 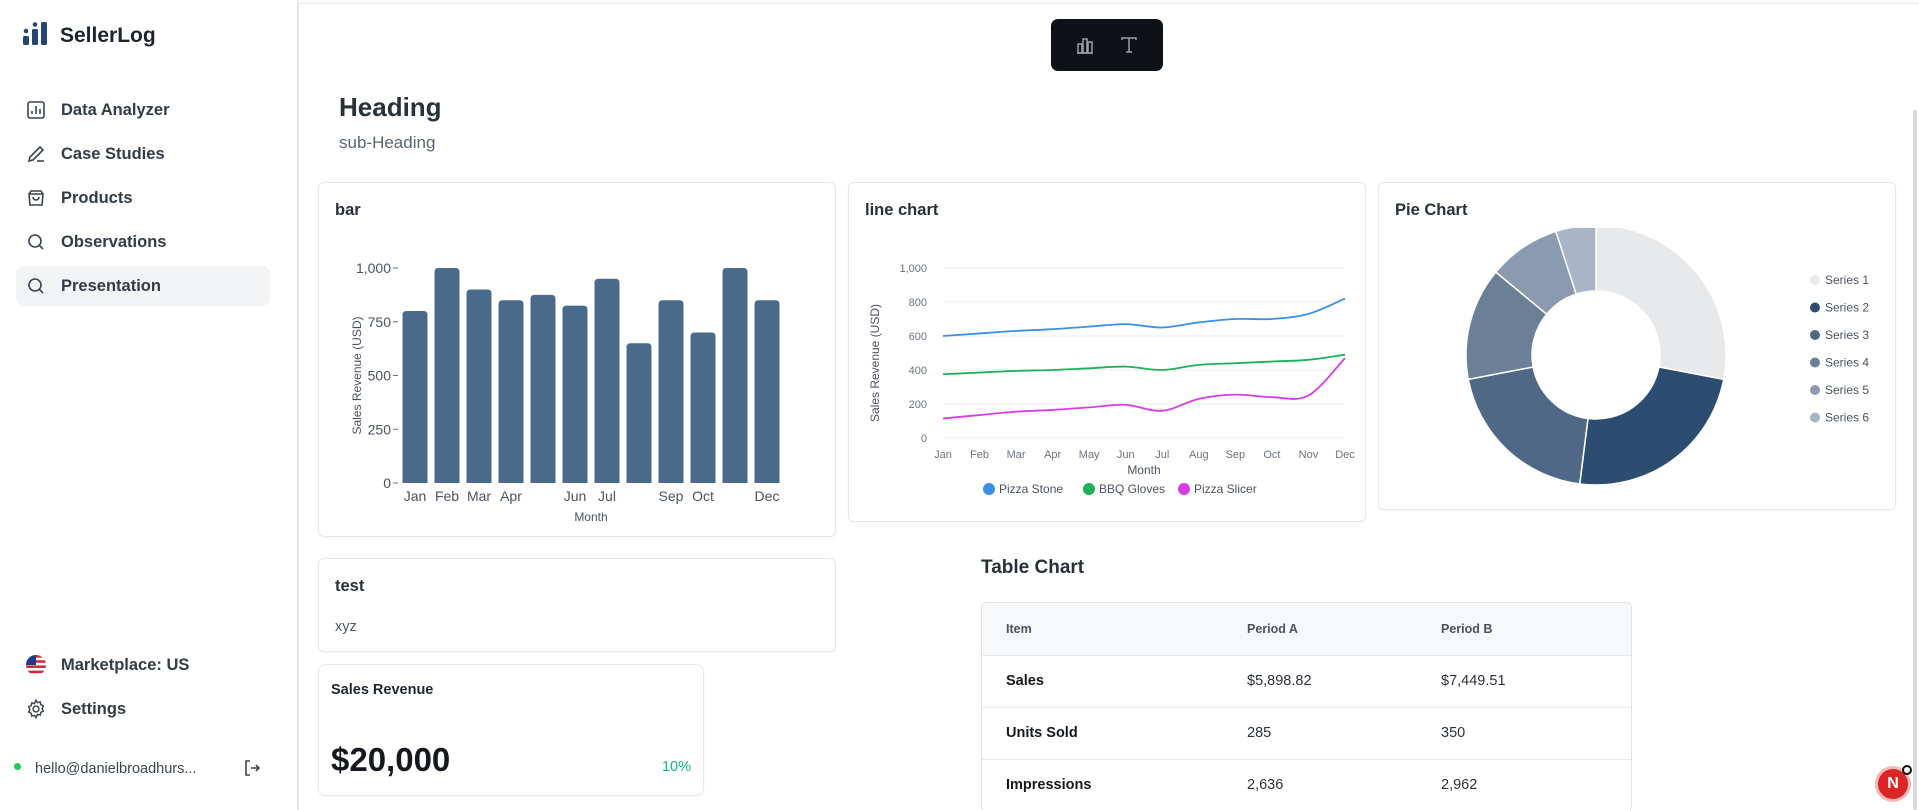 I want to click on x-tick-label: Mar, so click(x=1016, y=455).